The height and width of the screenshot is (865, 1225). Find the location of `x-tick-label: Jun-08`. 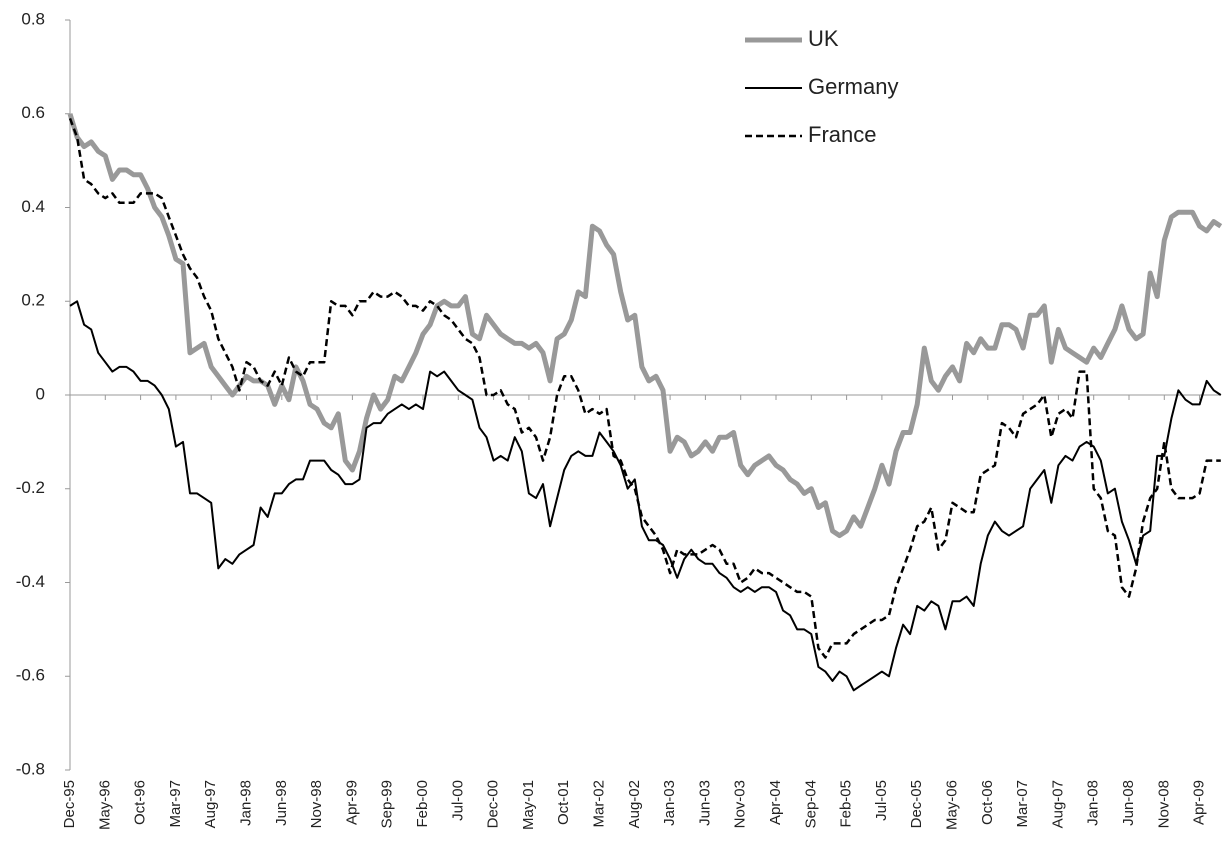

x-tick-label: Jun-08 is located at coordinates (1128, 803).